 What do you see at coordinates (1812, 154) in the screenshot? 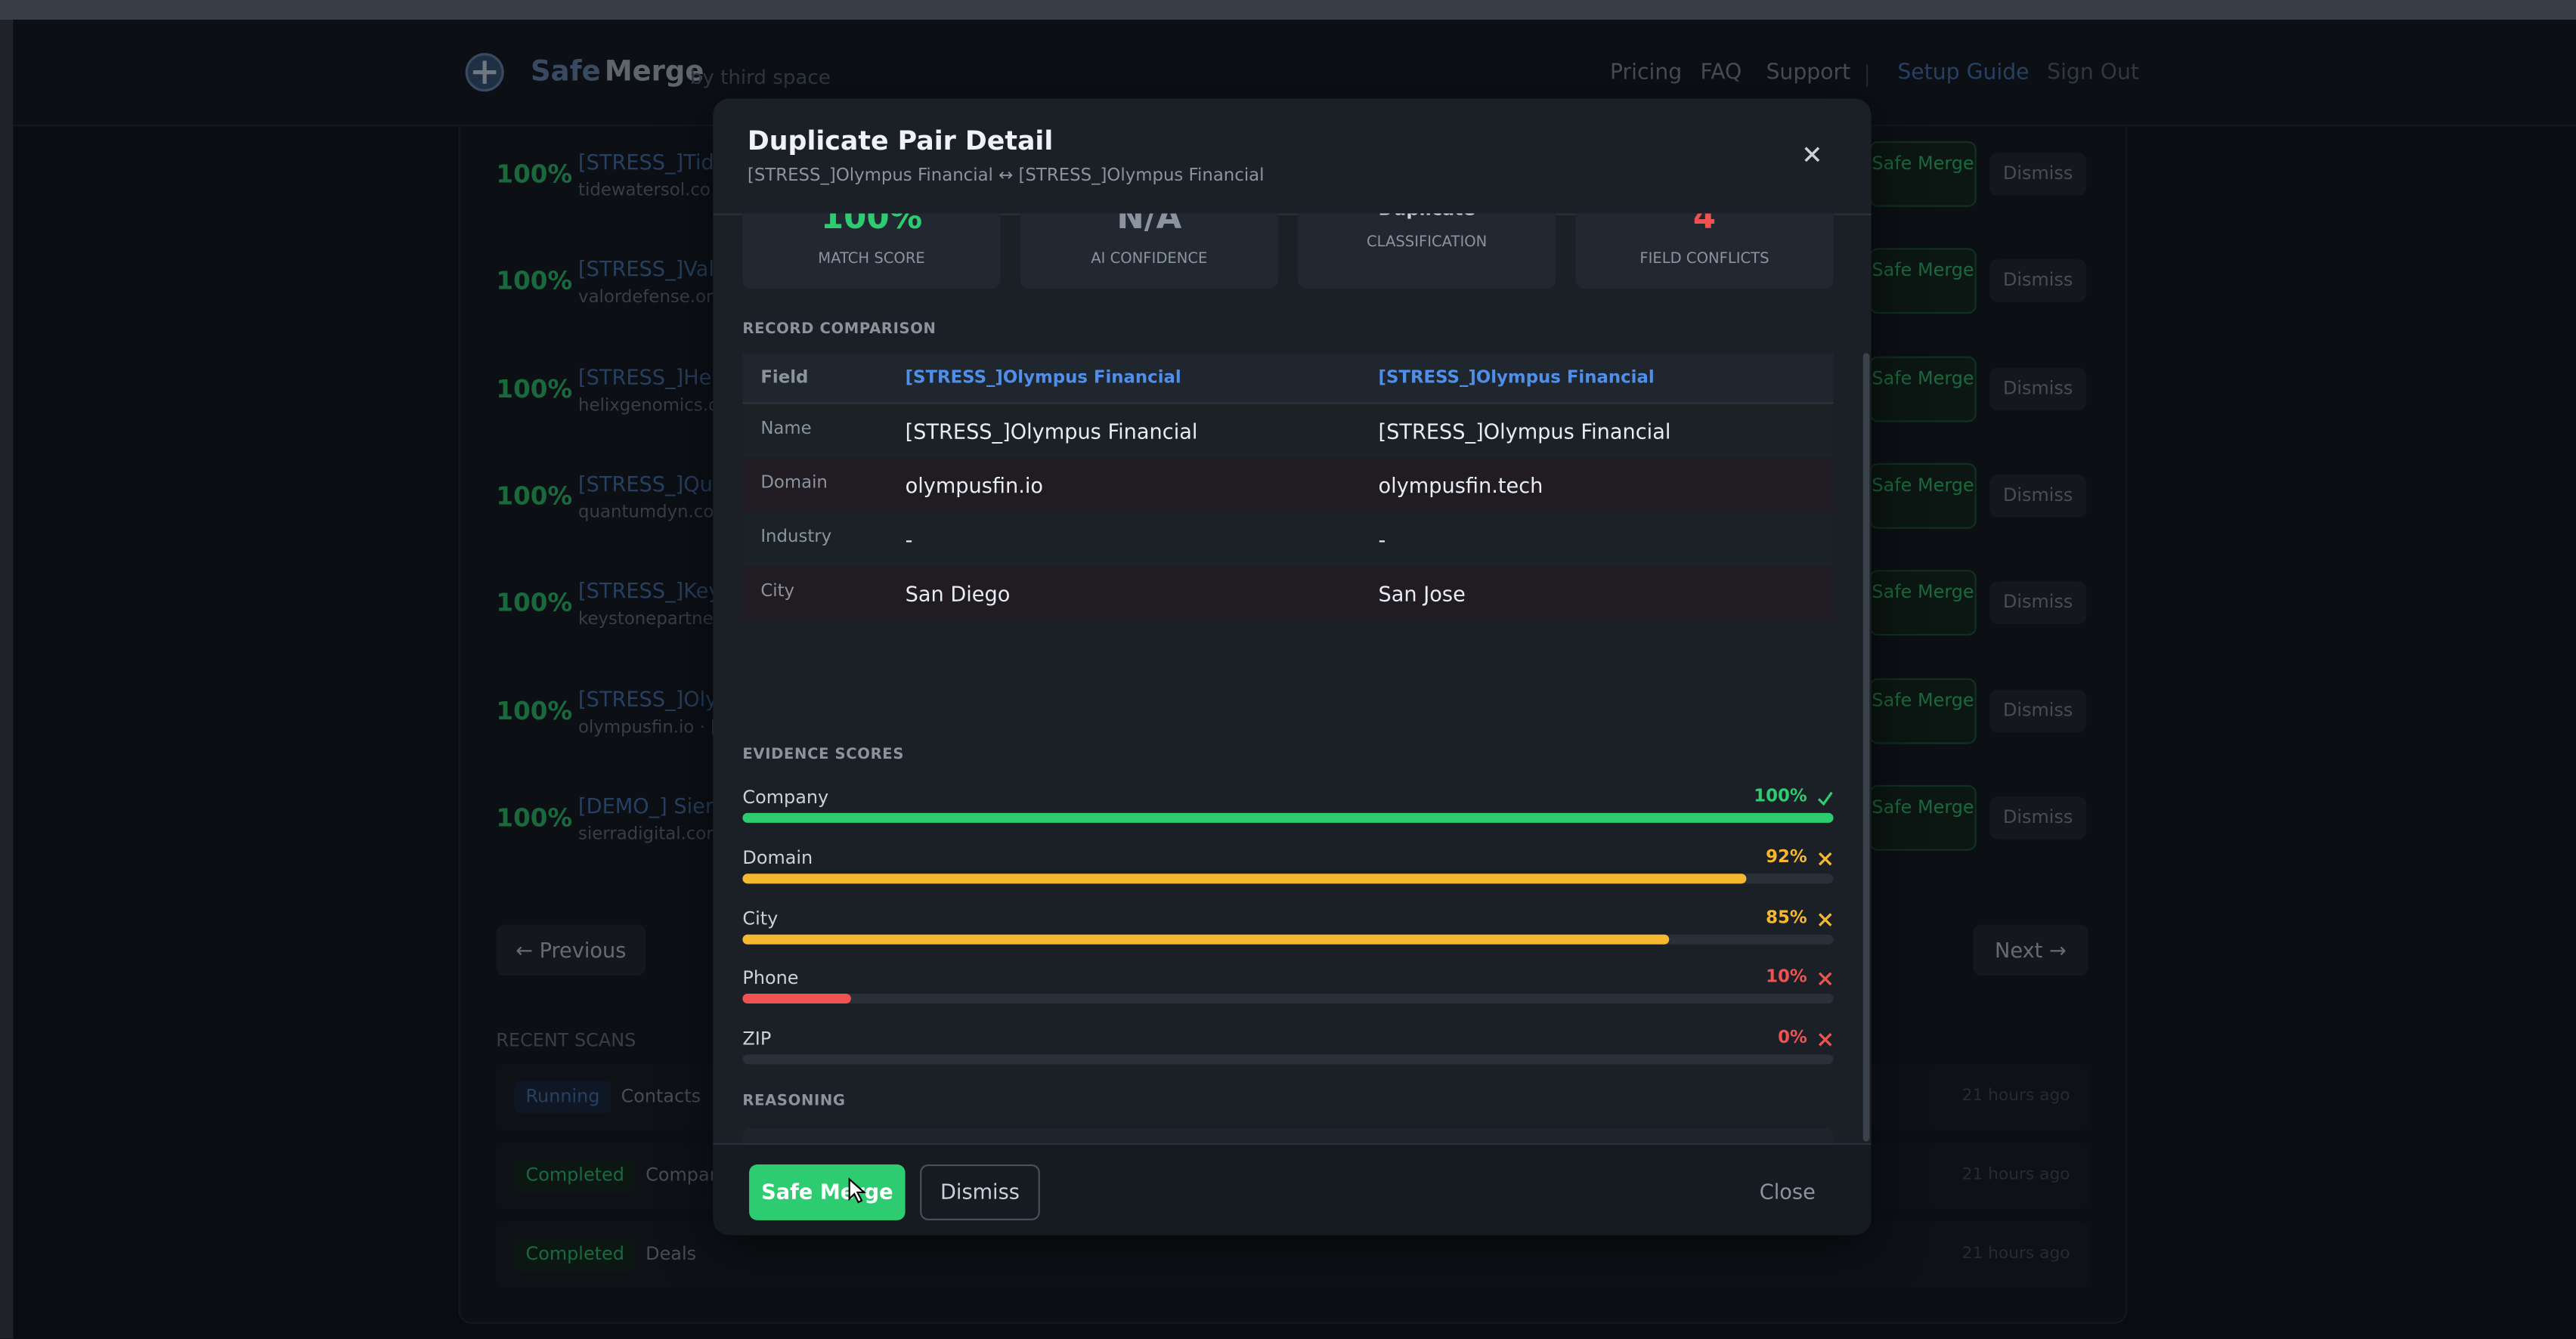
I see `close-icon` at bounding box center [1812, 154].